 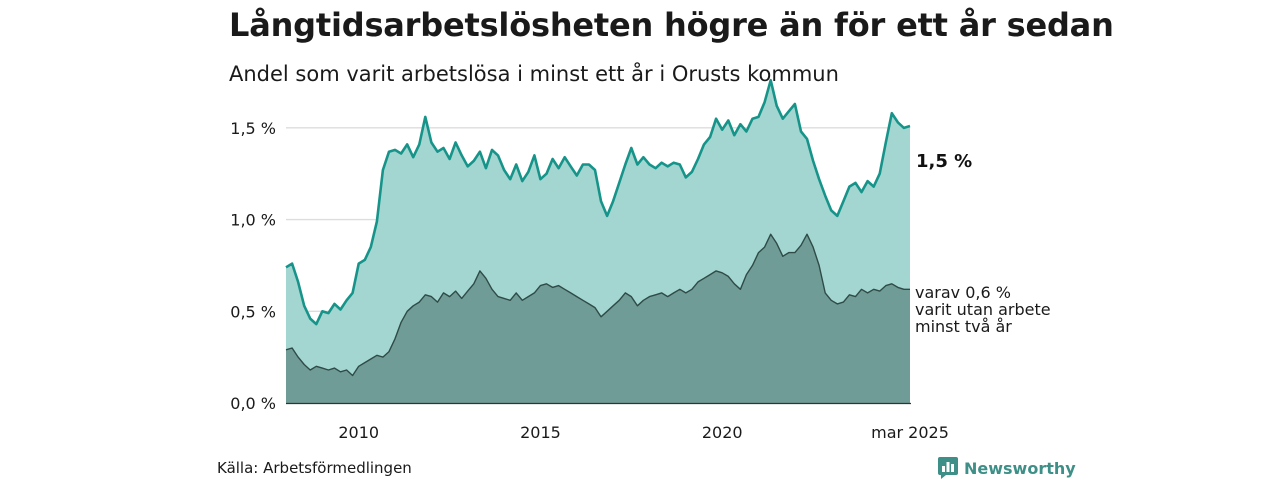 What do you see at coordinates (963, 292) in the screenshot?
I see `sub-series-label-line-1: varav 0,6 %` at bounding box center [963, 292].